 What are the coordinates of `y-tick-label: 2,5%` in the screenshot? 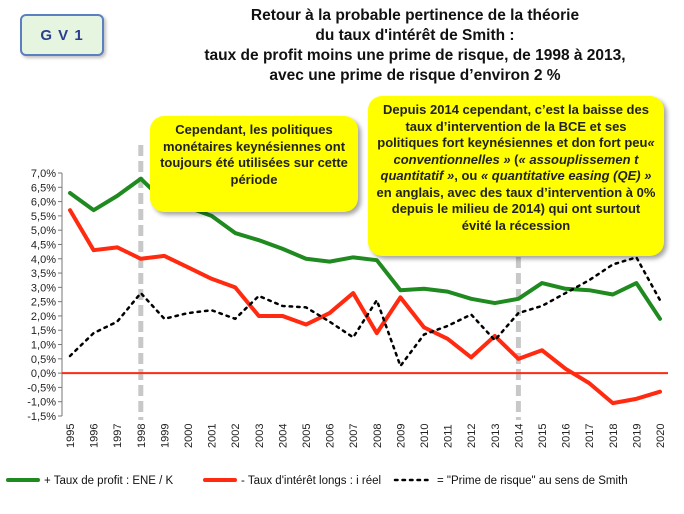 It's located at (43, 303).